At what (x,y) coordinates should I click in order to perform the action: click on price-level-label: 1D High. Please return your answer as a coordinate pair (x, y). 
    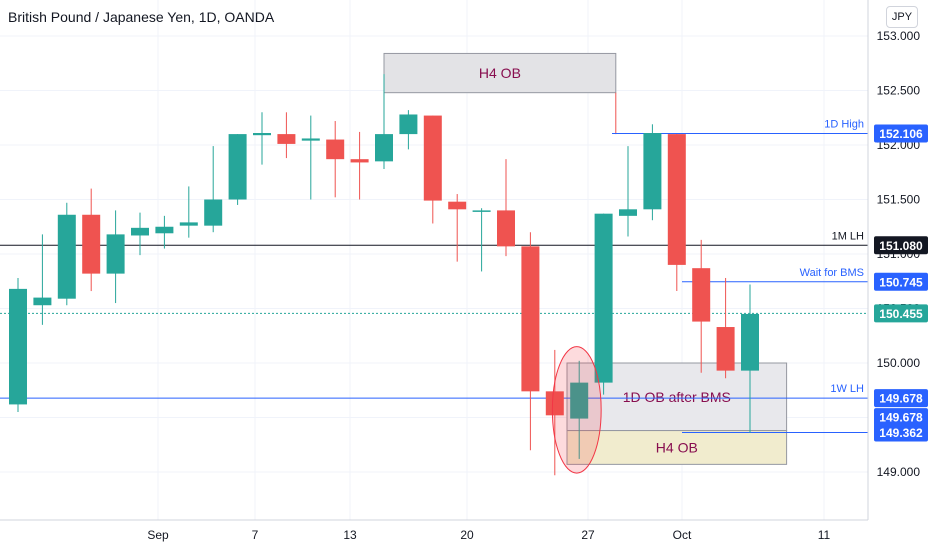
    Looking at the image, I should click on (844, 124).